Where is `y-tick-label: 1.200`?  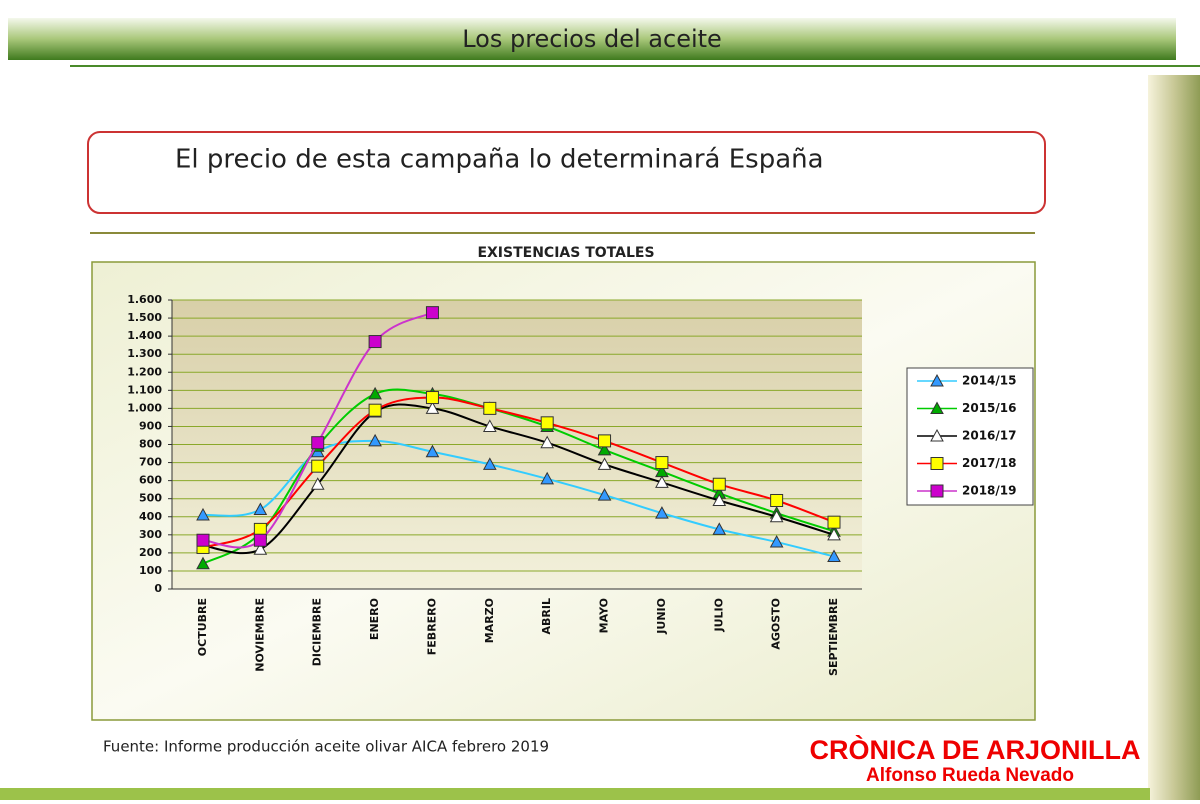
y-tick-label: 1.200 is located at coordinates (144, 371).